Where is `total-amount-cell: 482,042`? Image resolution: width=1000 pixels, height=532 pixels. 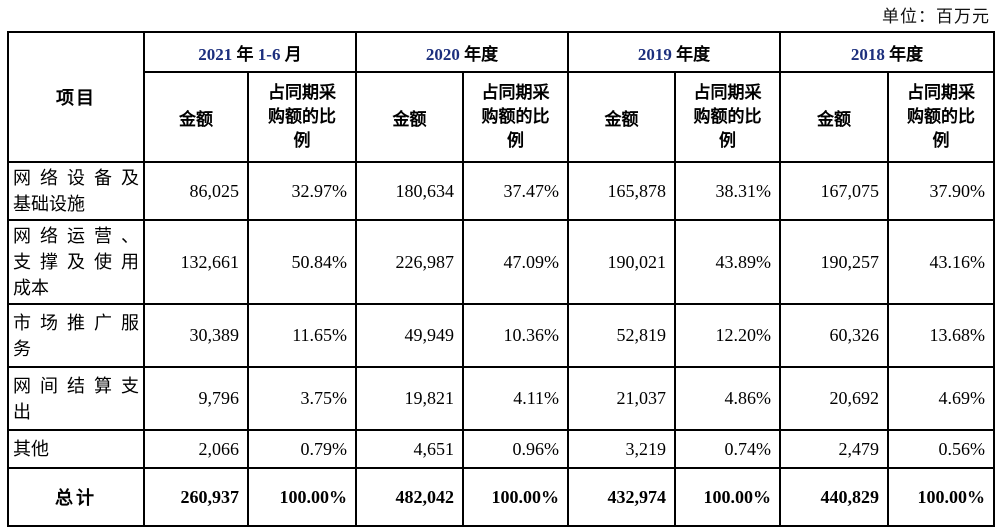 total-amount-cell: 482,042 is located at coordinates (410, 497).